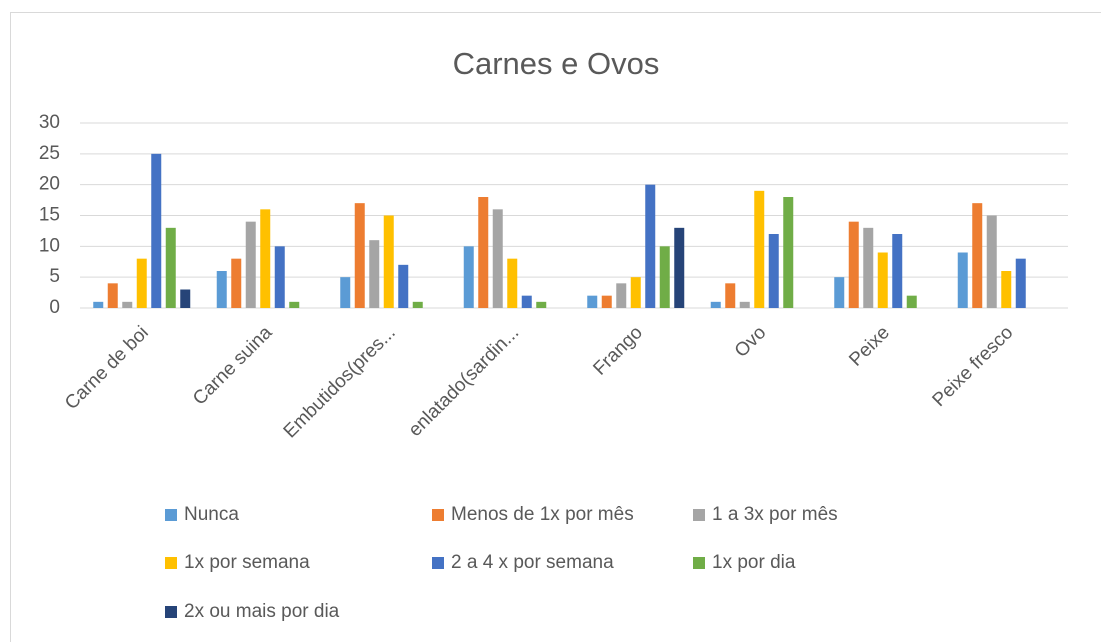 This screenshot has height=642, width=1101. I want to click on y-tick-label: 5, so click(54, 276).